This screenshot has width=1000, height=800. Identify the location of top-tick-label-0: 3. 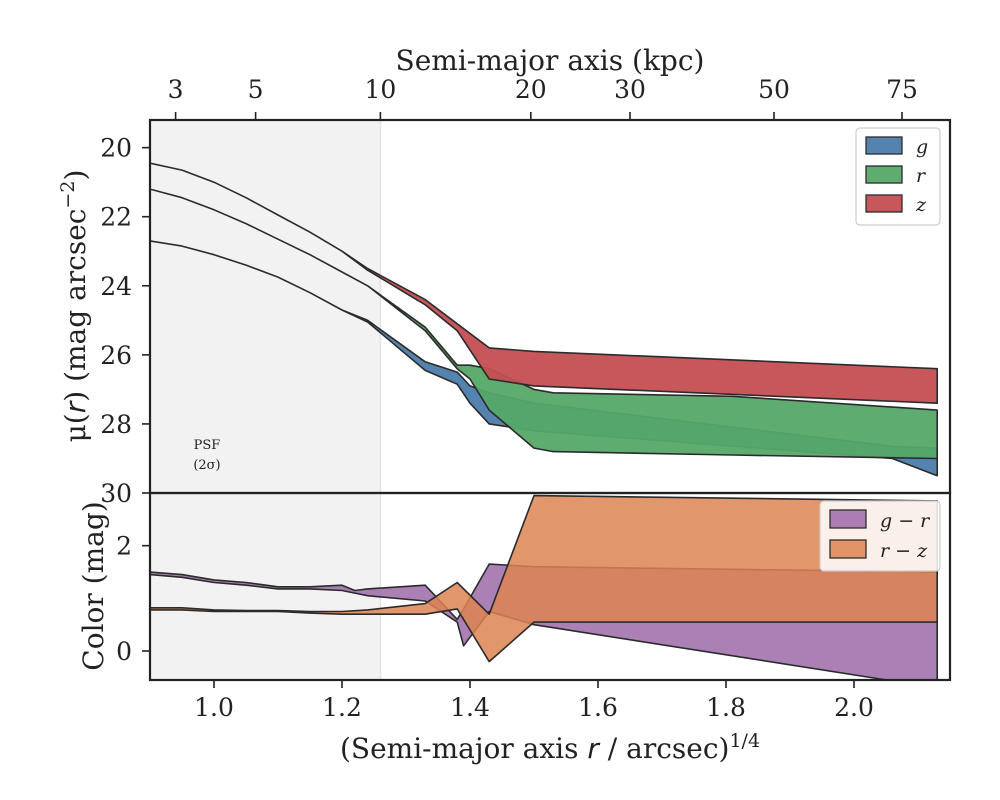
(176, 89).